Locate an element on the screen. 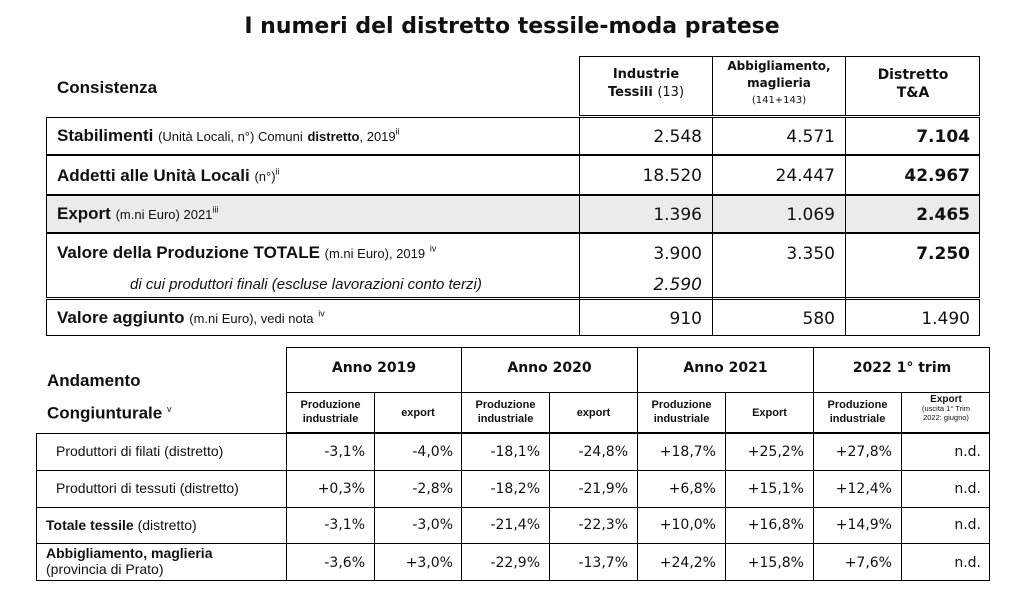 The height and width of the screenshot is (610, 1024). header-grid is located at coordinates (638, 390).